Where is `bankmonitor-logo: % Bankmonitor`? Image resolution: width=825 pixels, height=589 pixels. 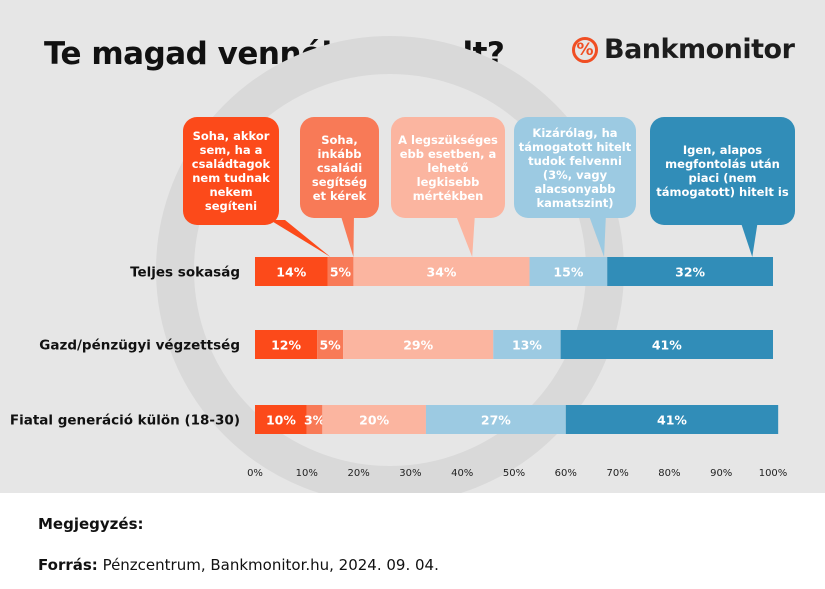
bankmonitor-logo: % Bankmonitor is located at coordinates (683, 49).